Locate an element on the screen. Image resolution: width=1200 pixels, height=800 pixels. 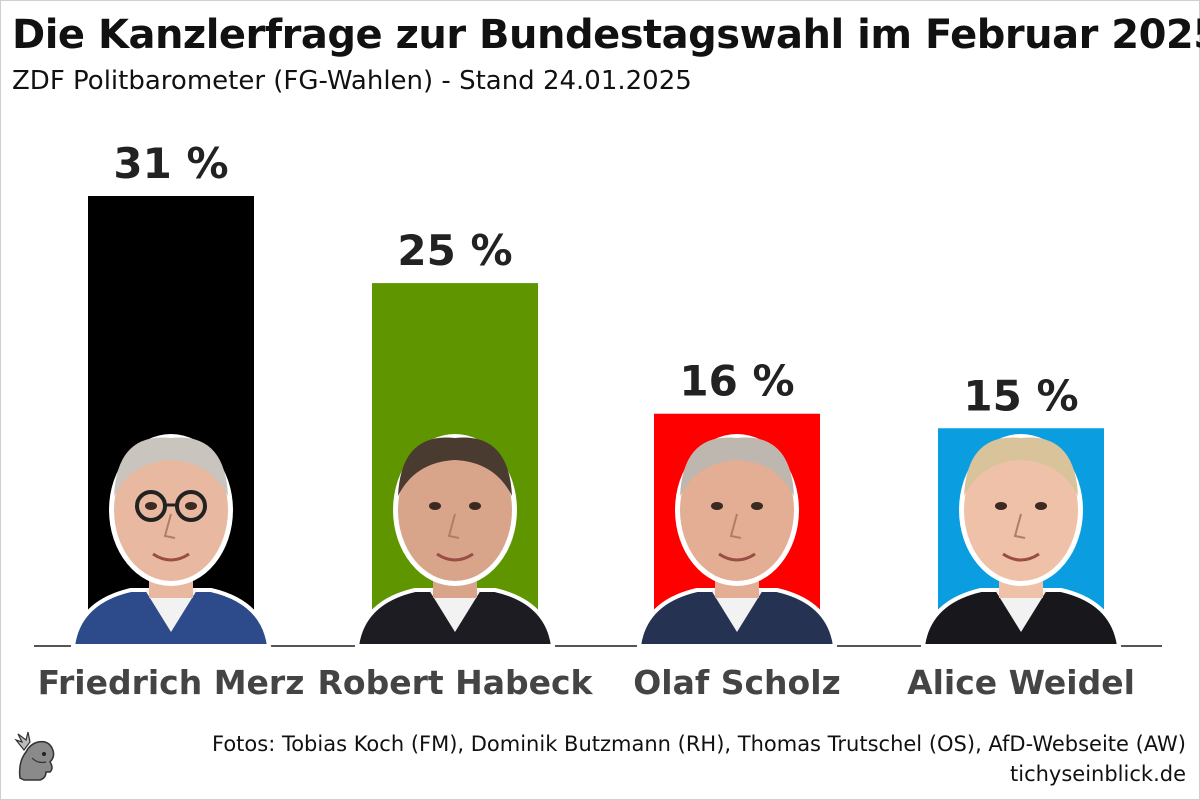
category-label: Robert Habeck is located at coordinates (455, 682).